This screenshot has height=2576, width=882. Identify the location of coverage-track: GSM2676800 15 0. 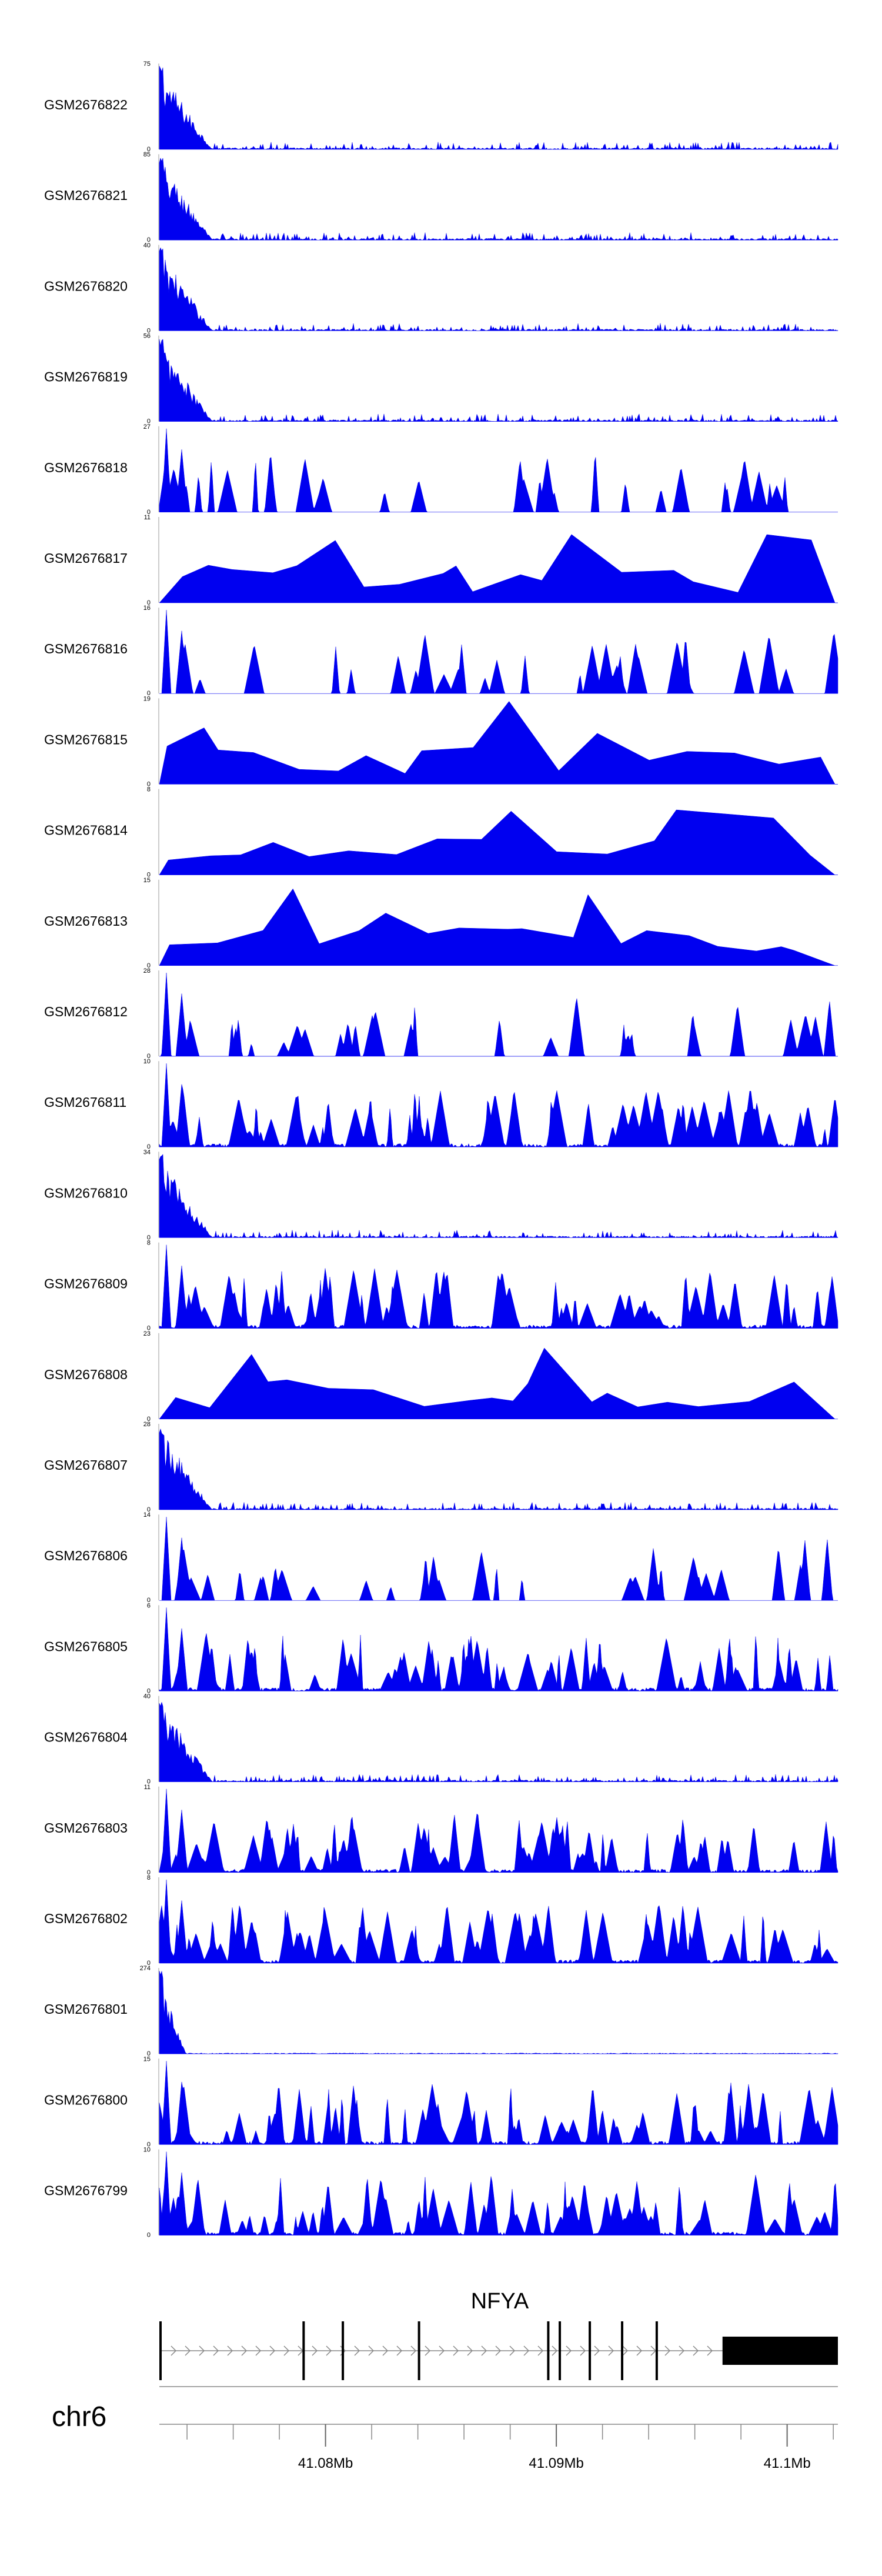
(441, 2102).